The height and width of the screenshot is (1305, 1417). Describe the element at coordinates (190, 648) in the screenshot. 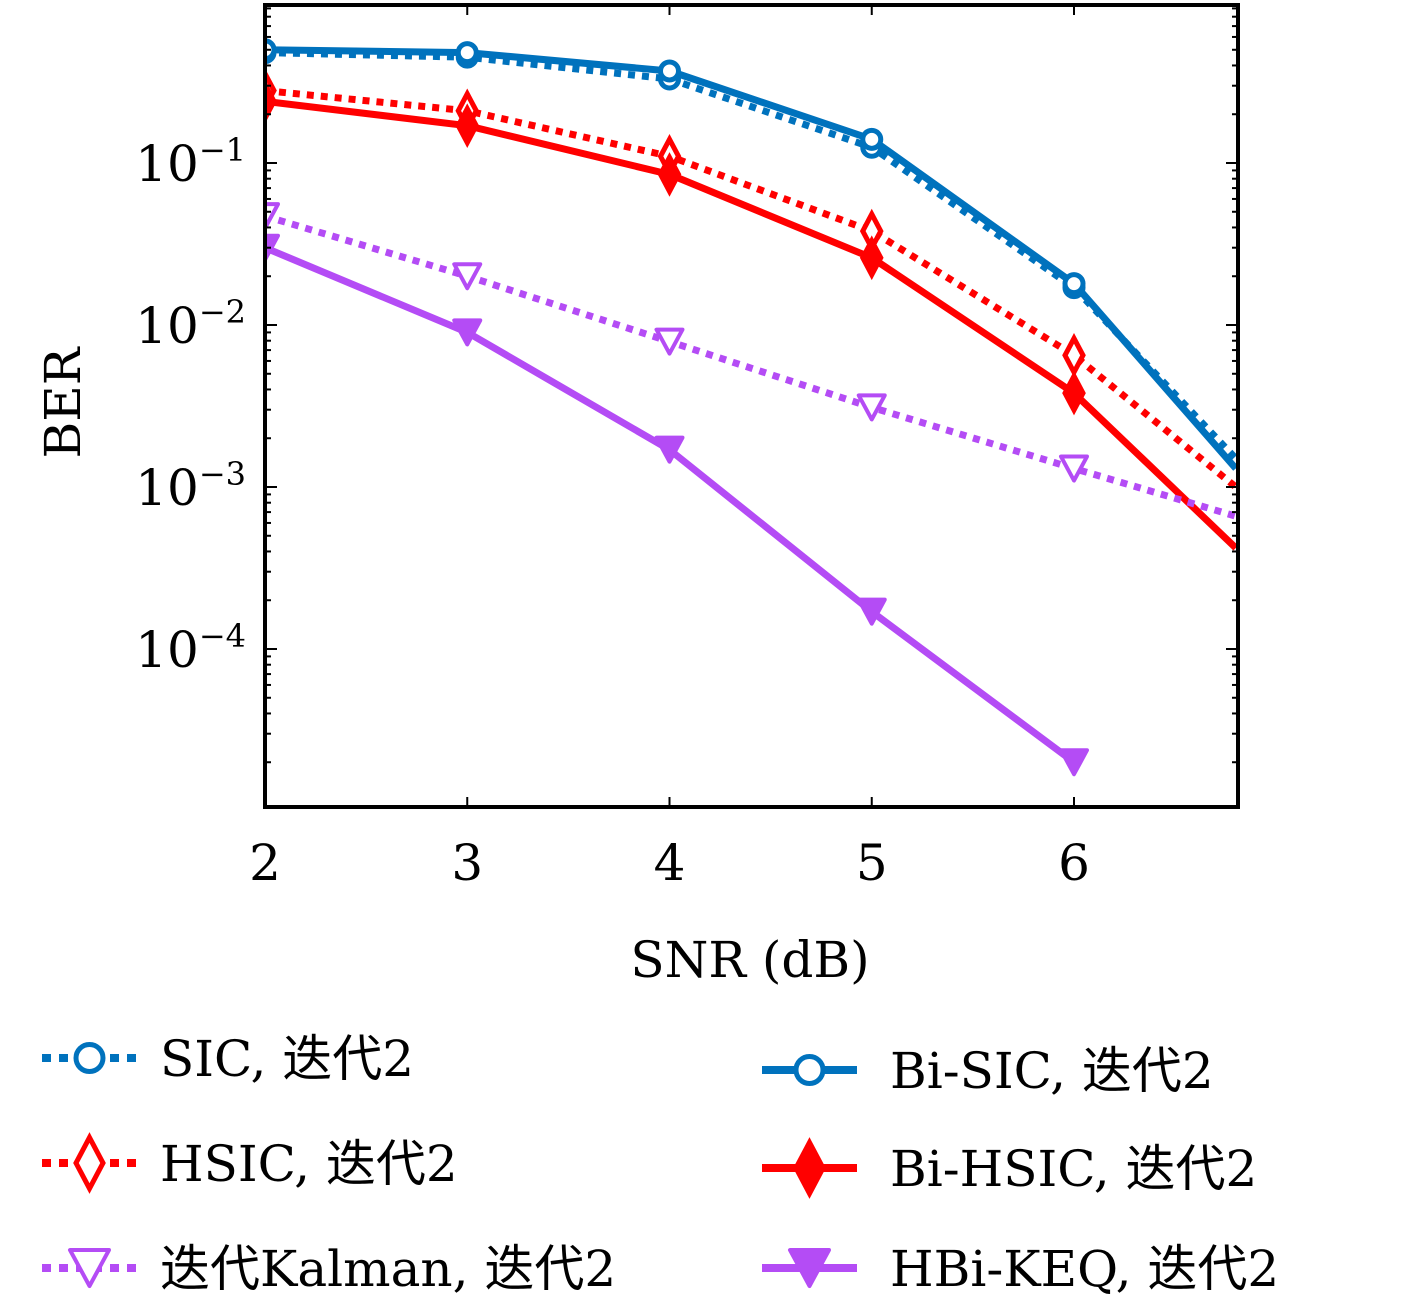

I see `y-tick-label: 10⁻⁴` at that location.